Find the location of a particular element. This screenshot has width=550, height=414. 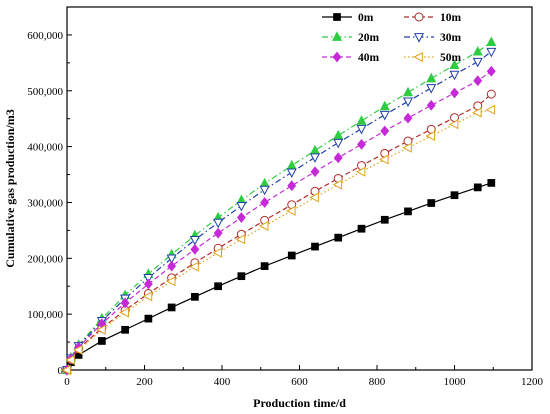

y-tick-label: 200,000 is located at coordinates (45, 259).